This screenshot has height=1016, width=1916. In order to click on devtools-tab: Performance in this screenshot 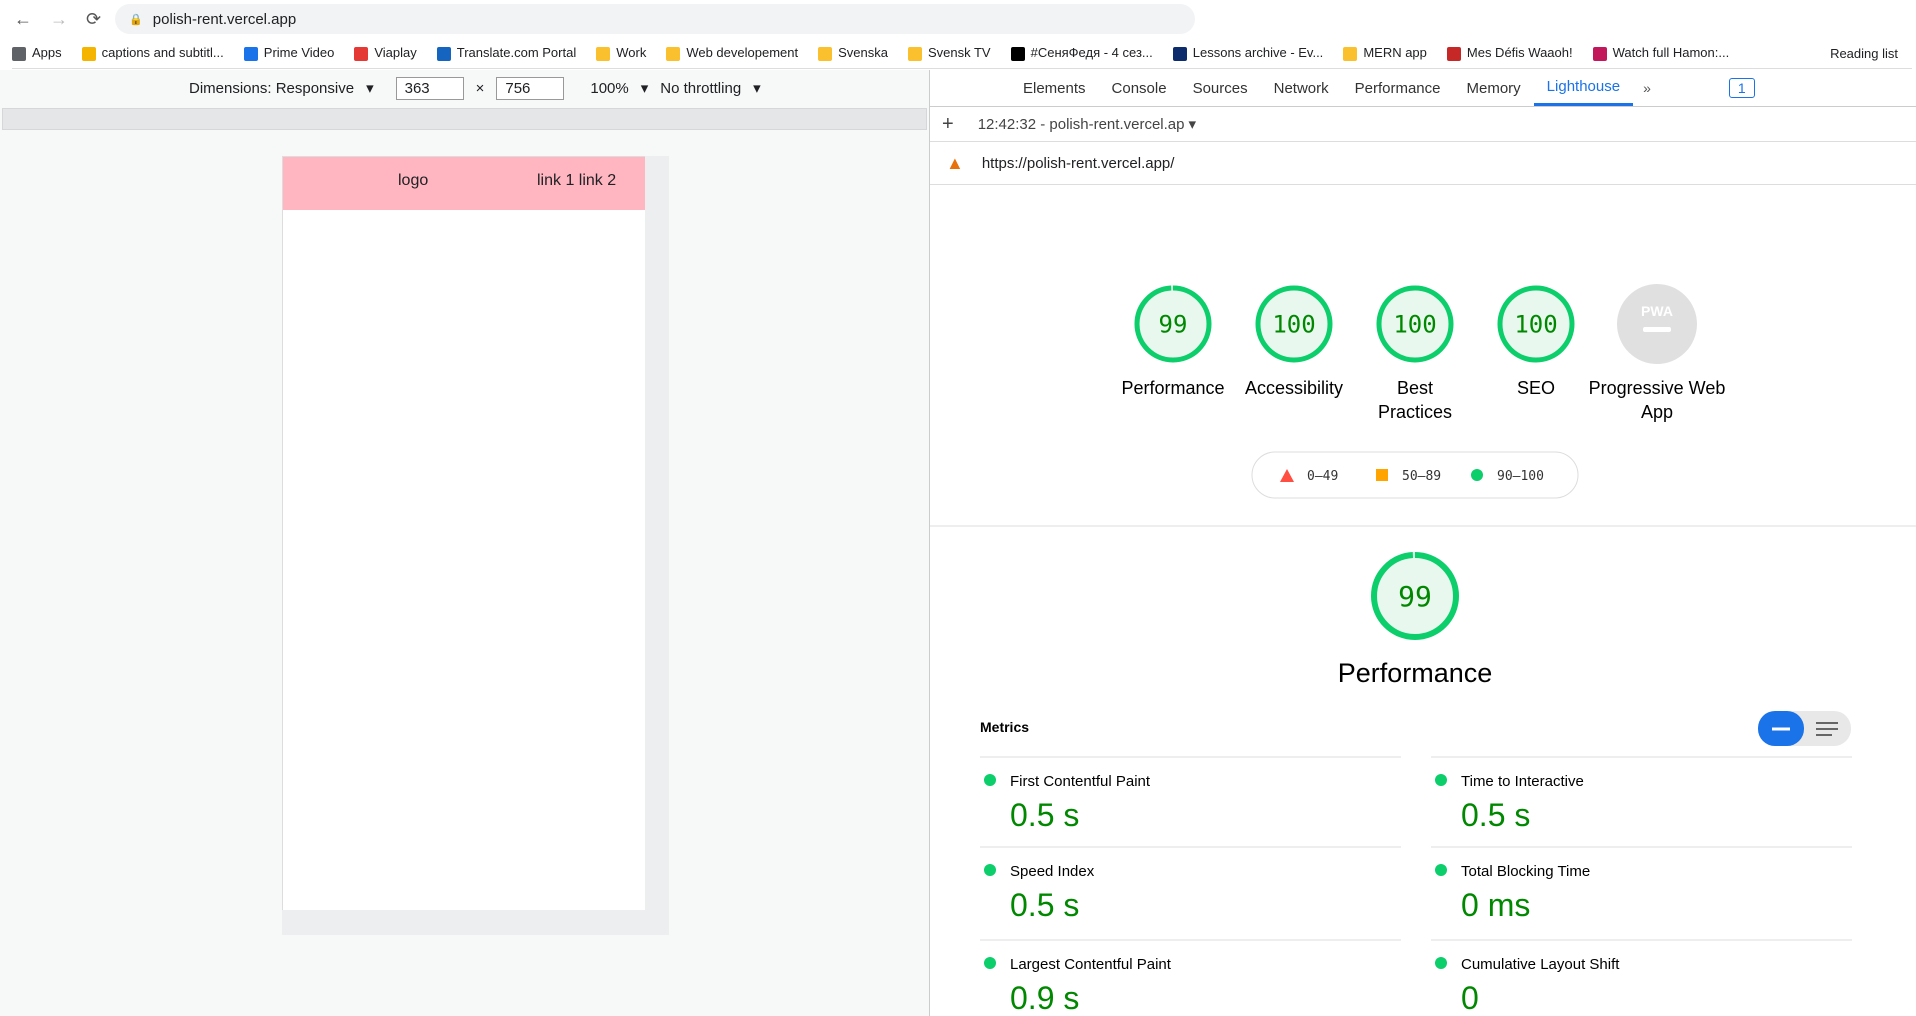, I will do `click(1397, 88)`.